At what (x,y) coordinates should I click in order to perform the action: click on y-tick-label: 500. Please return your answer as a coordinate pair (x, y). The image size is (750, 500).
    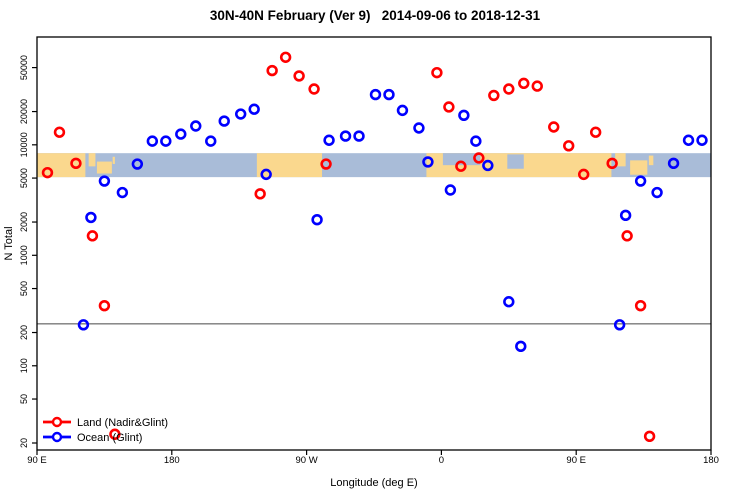
    Looking at the image, I should click on (24, 288).